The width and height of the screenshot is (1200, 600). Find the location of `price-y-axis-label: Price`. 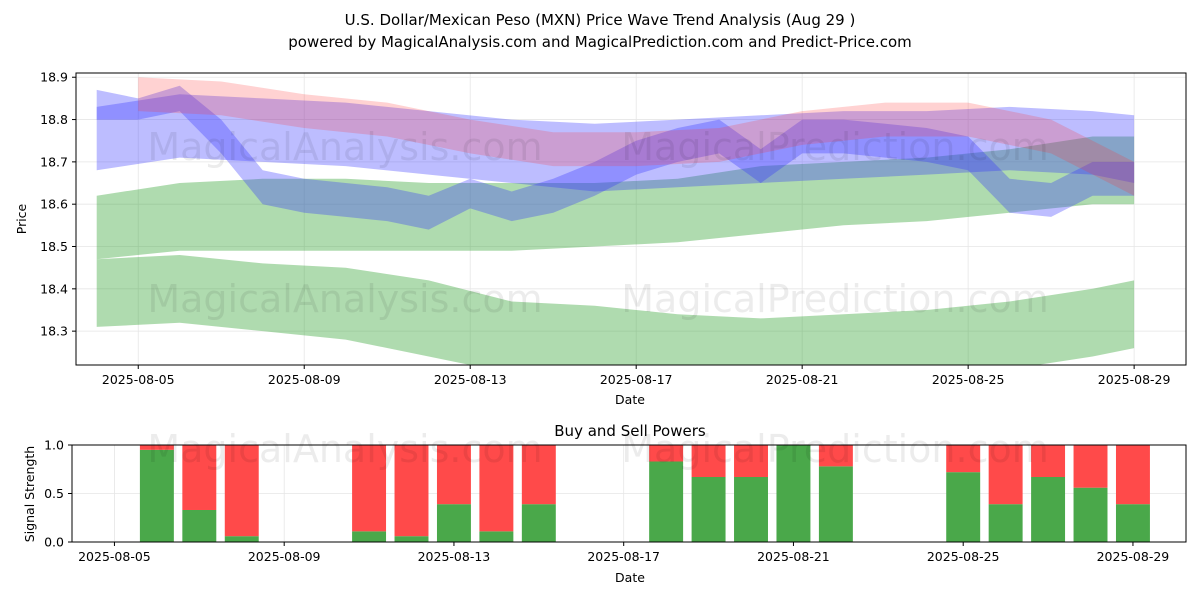

price-y-axis-label: Price is located at coordinates (21, 218).